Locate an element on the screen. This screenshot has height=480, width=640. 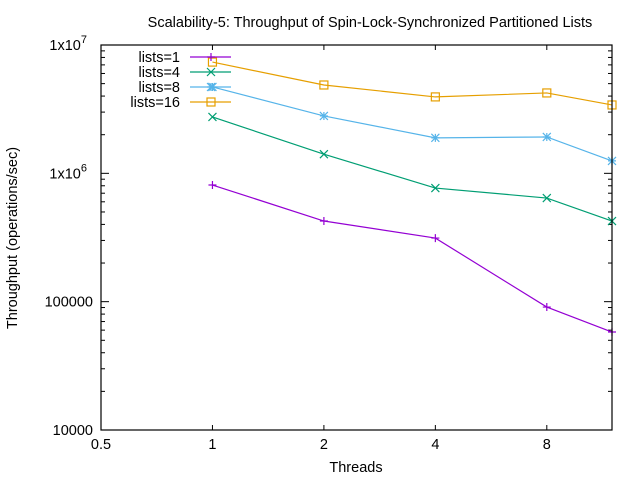
legend-label: lists=8 is located at coordinates (159, 88).